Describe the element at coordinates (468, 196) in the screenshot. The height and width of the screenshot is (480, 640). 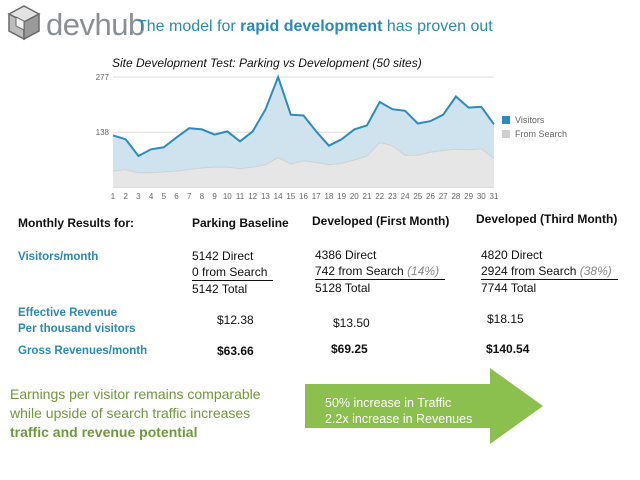
I see `x-tick-label: 29` at that location.